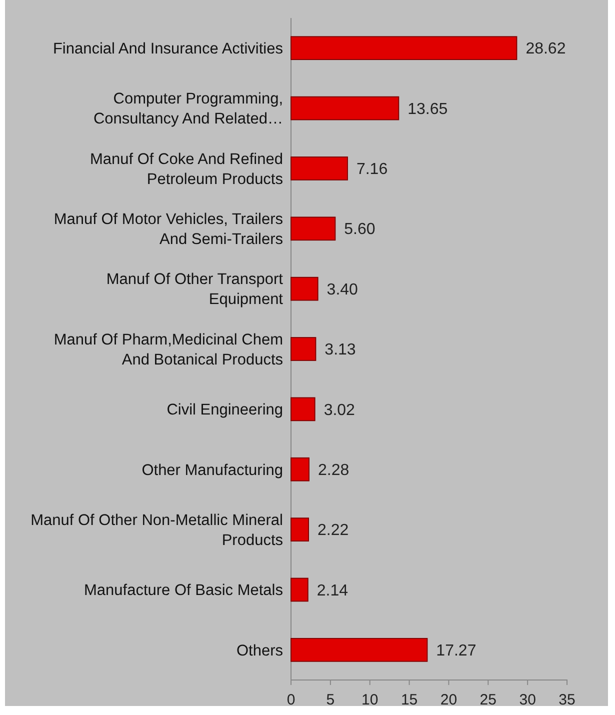 The height and width of the screenshot is (715, 615). What do you see at coordinates (187, 169) in the screenshot?
I see `y-tick-label: Manuf Of Coke And Refined Petroleum Products` at bounding box center [187, 169].